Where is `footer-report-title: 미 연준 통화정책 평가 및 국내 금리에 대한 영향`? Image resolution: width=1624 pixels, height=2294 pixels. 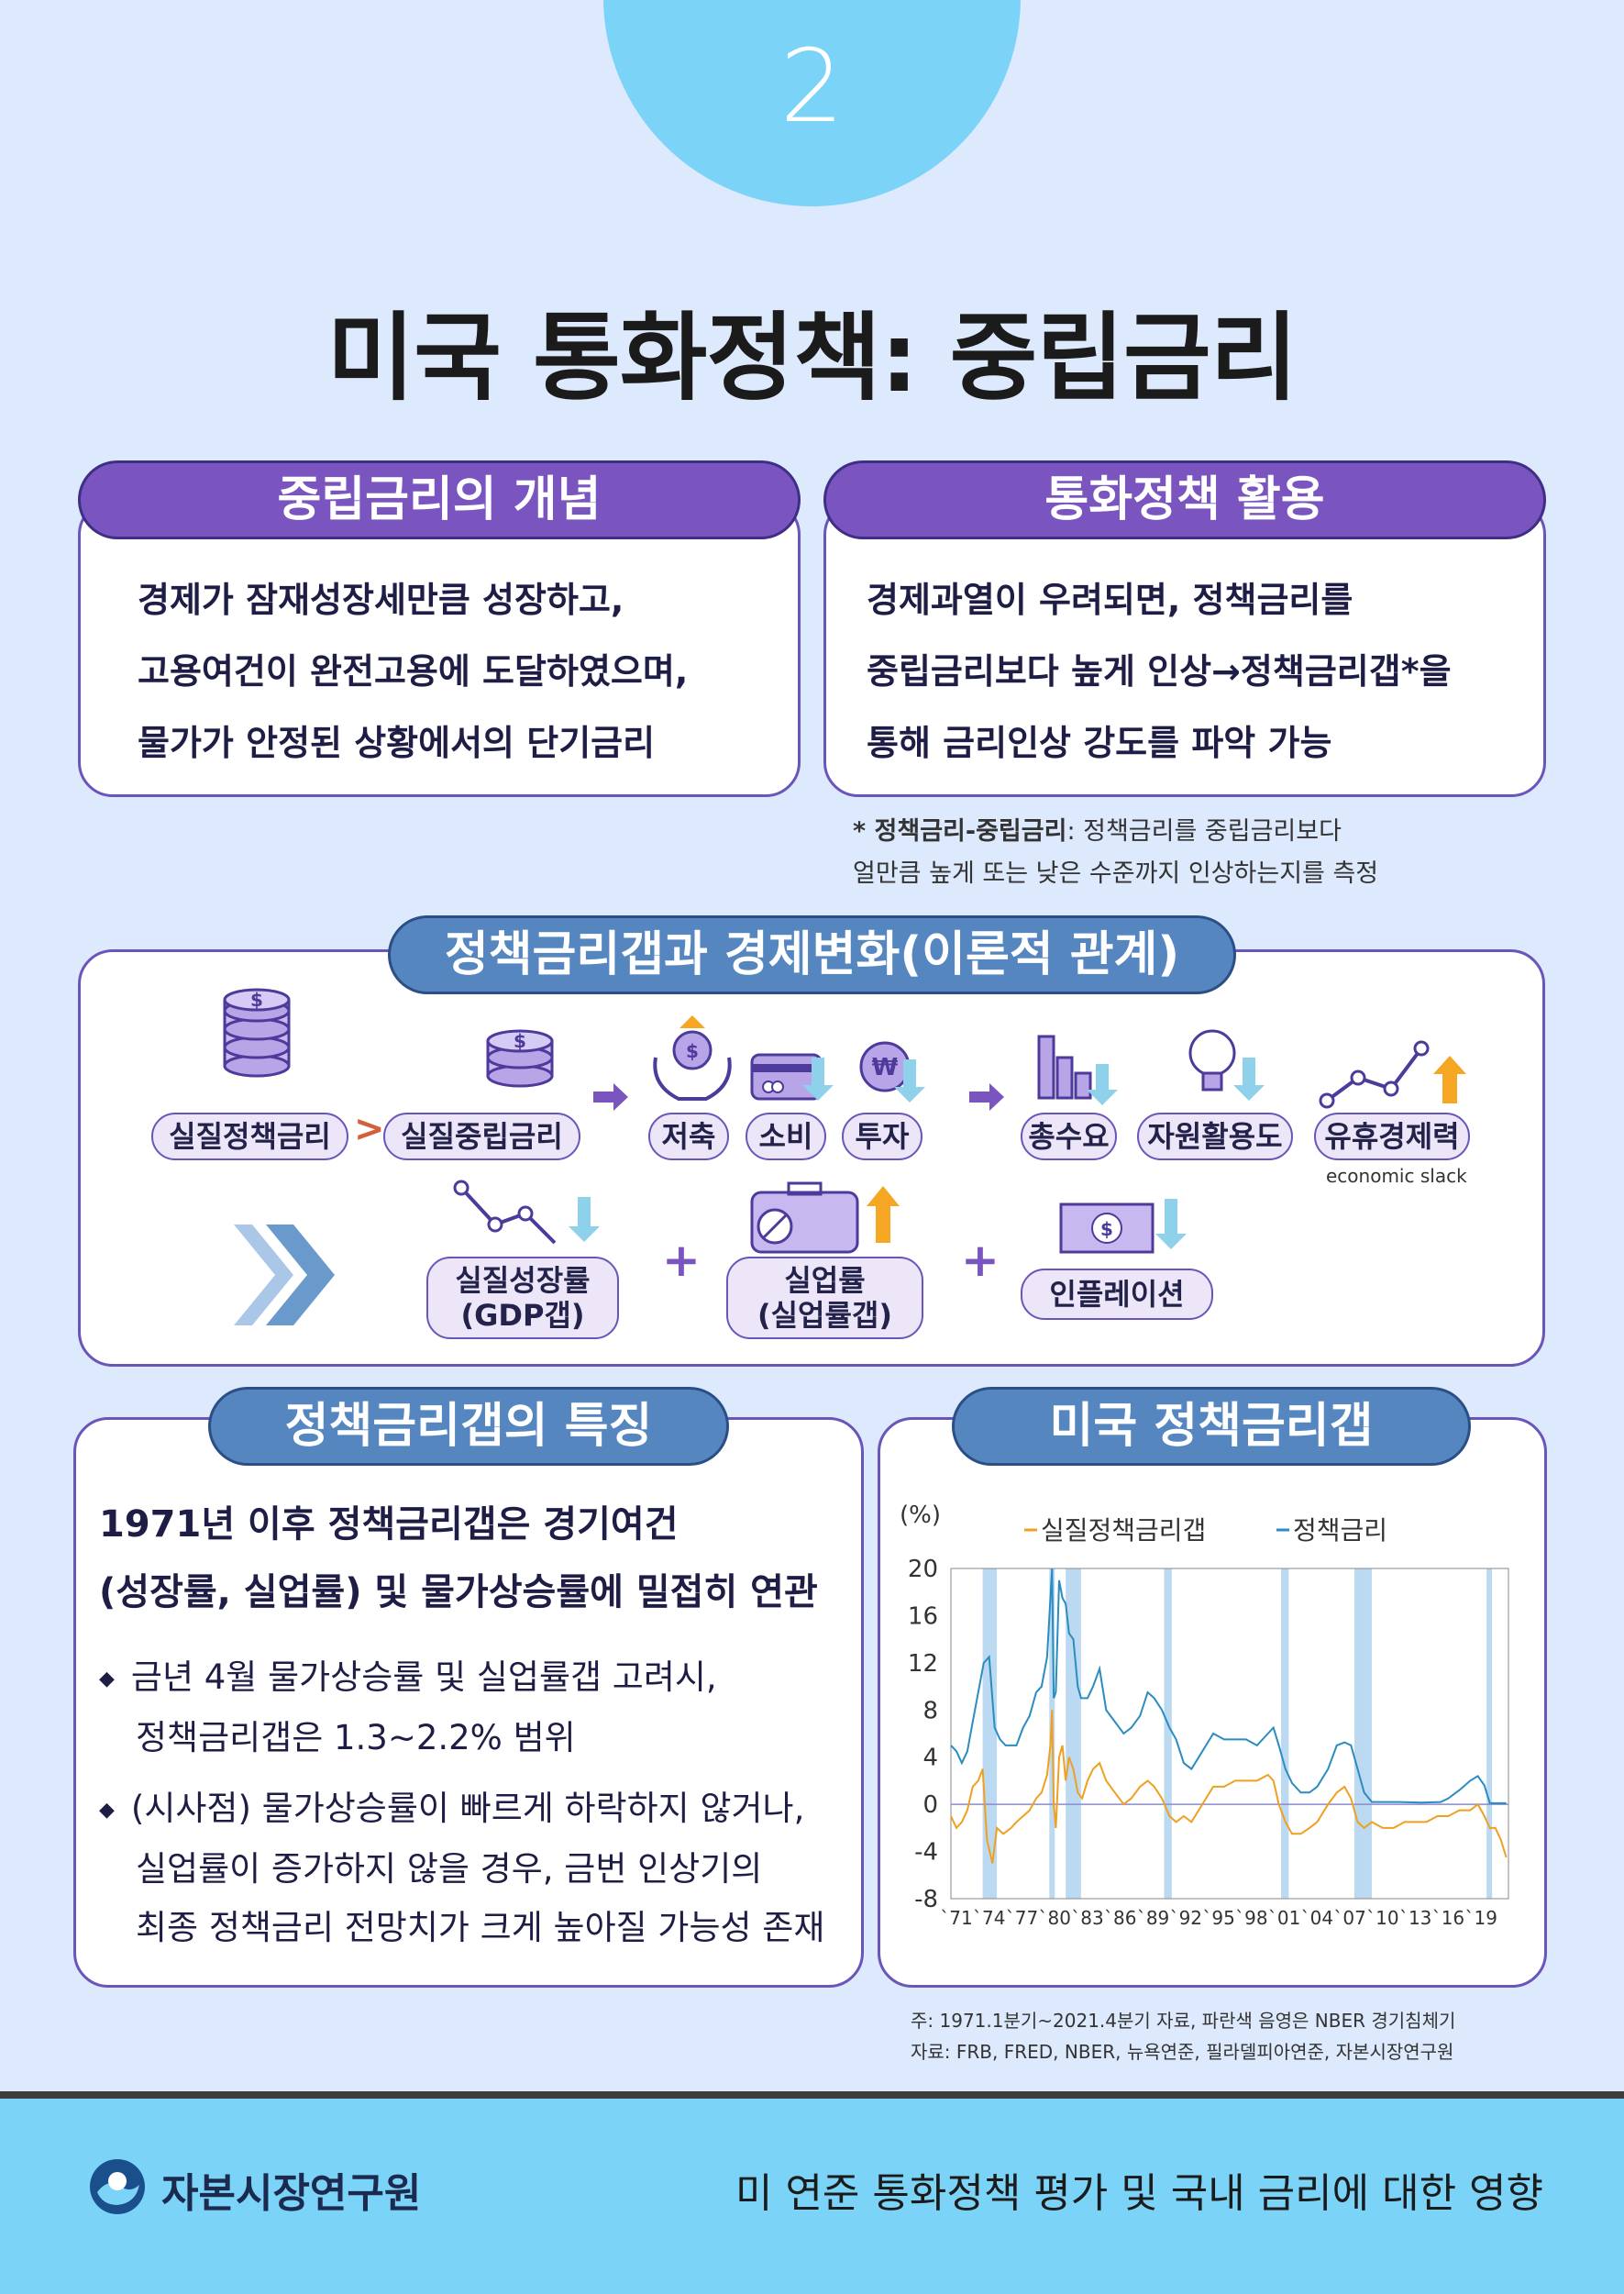
footer-report-title: 미 연준 통화정책 평가 및 국내 금리에 대한 영향 is located at coordinates (1139, 2193).